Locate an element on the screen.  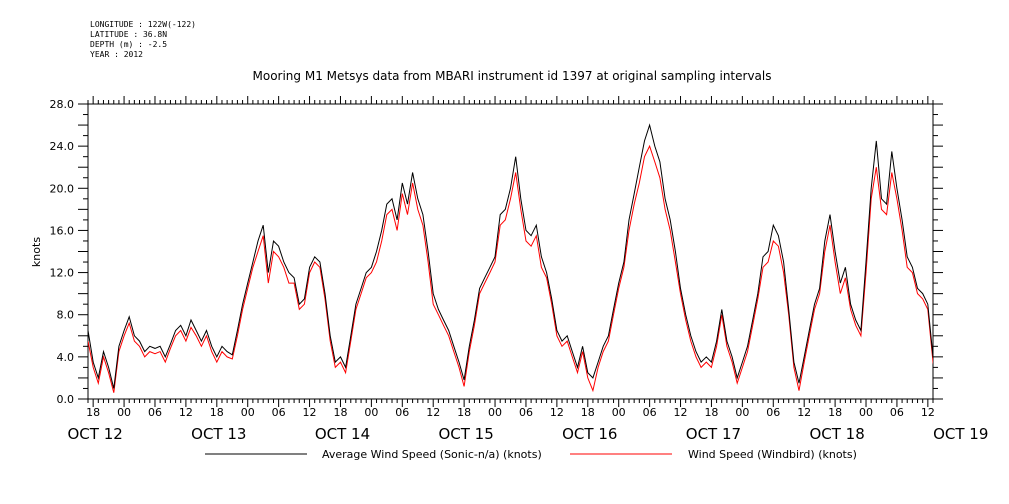
y-tick-label: 28.0 is located at coordinates (62, 104).